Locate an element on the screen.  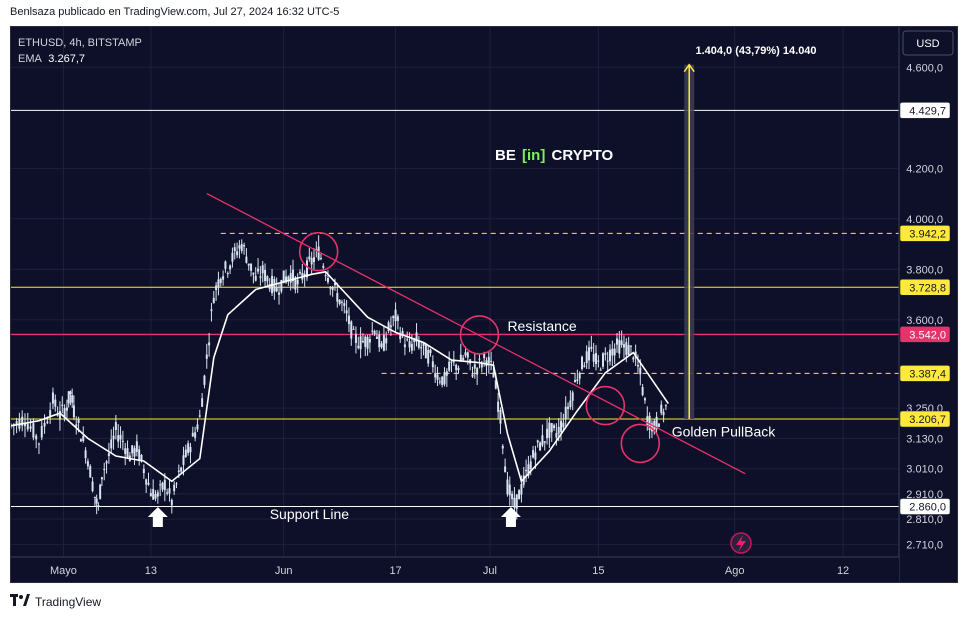
ema-legend: EMA 3.267,7 is located at coordinates (51, 59).